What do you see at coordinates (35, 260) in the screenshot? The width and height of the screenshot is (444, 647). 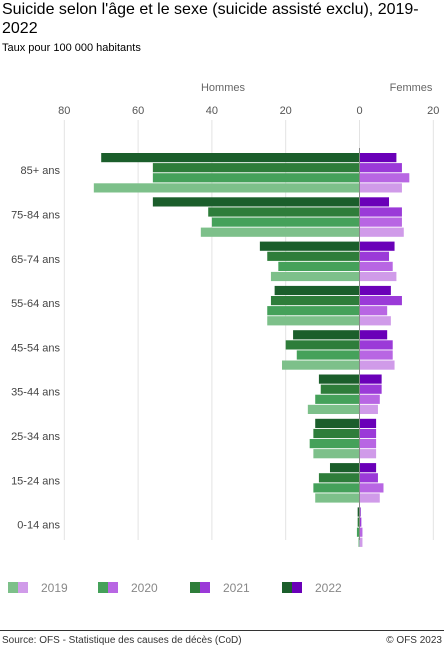 I see `category-label: 65-74 ans` at bounding box center [35, 260].